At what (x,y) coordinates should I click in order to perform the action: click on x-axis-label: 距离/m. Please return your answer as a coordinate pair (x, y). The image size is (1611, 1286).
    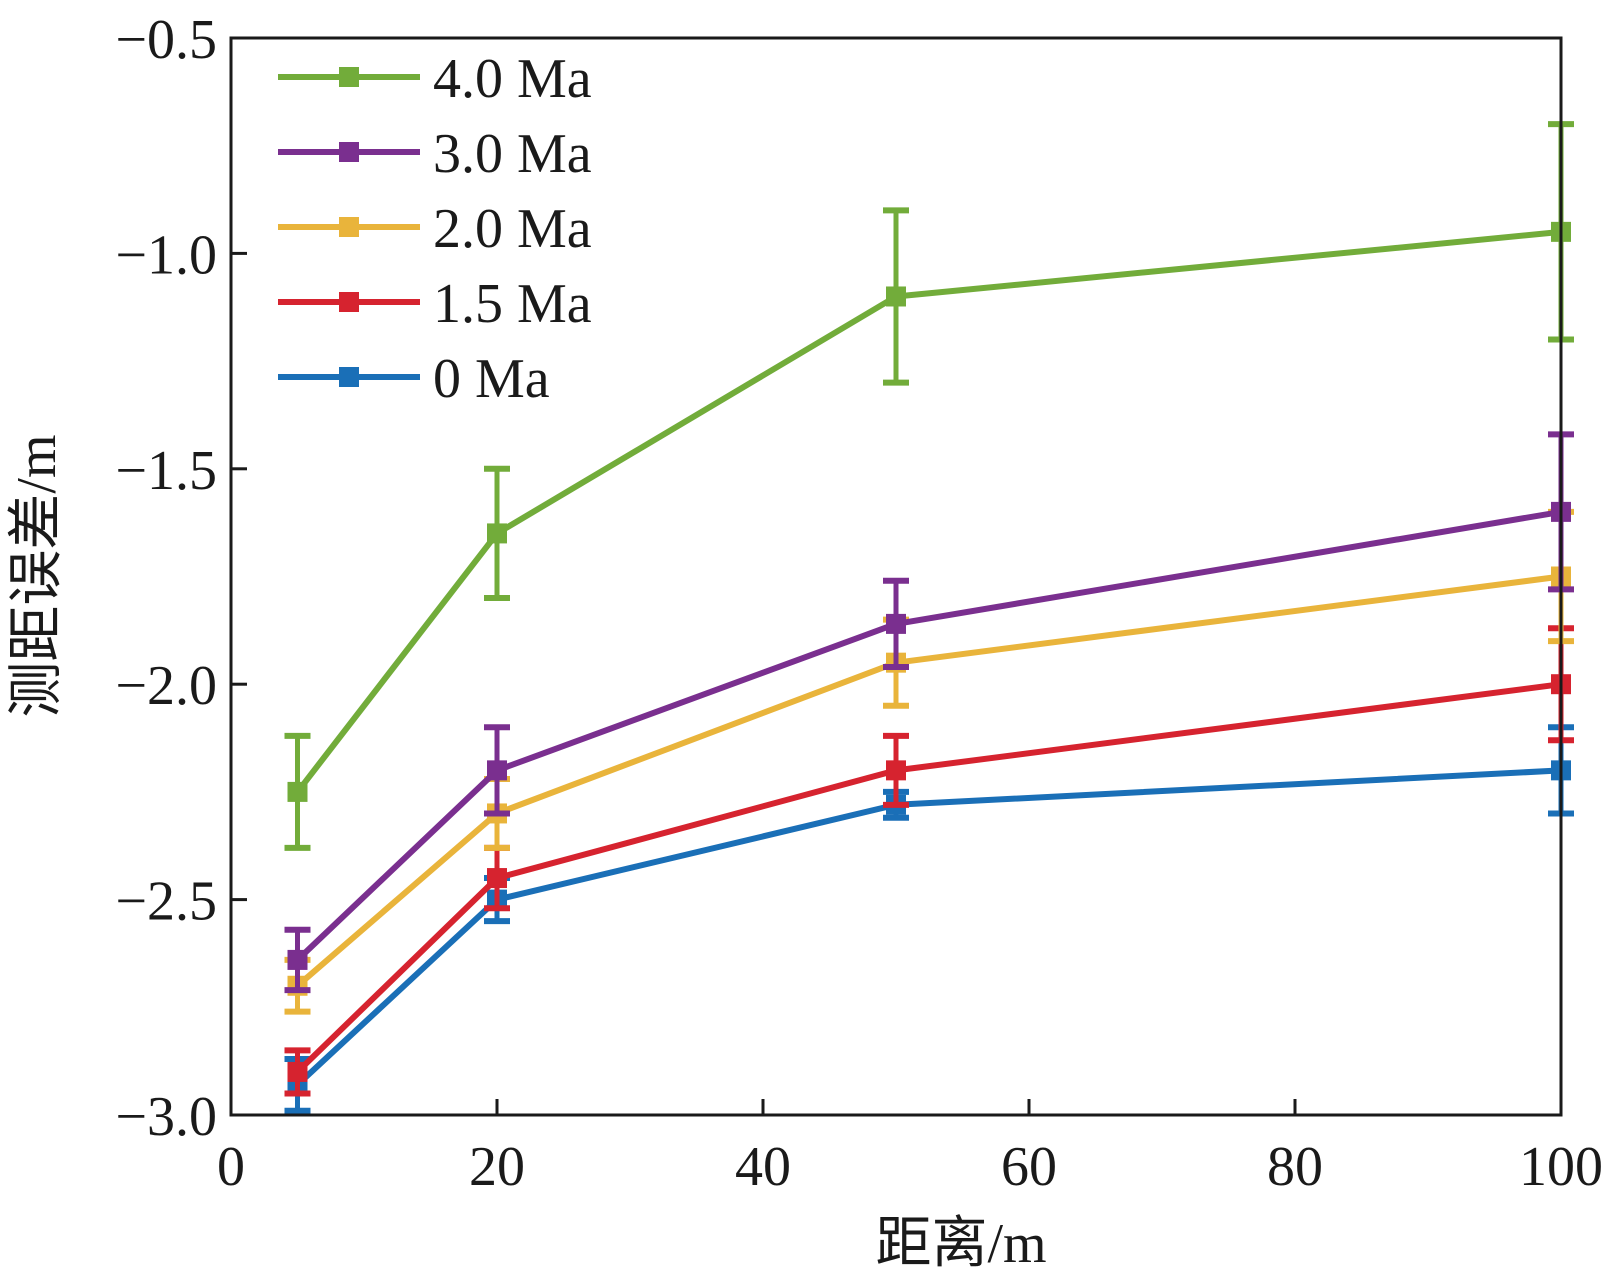
    Looking at the image, I should click on (960, 1244).